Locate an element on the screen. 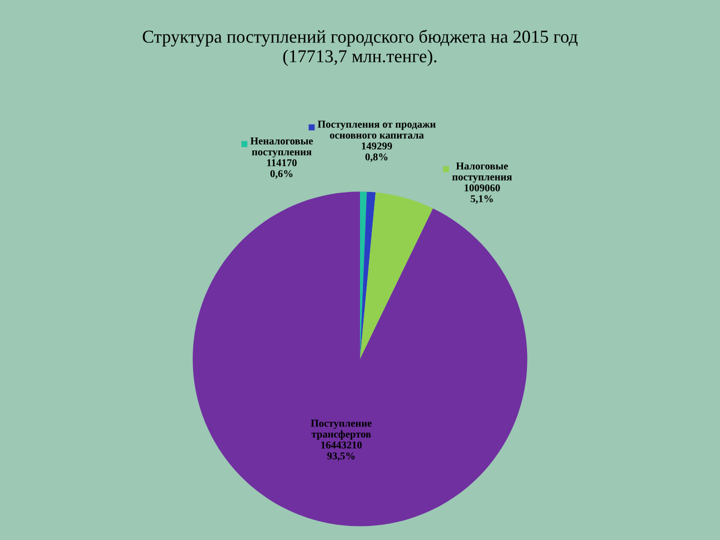  legend-label: Неналоговые поступления is located at coordinates (281, 148).